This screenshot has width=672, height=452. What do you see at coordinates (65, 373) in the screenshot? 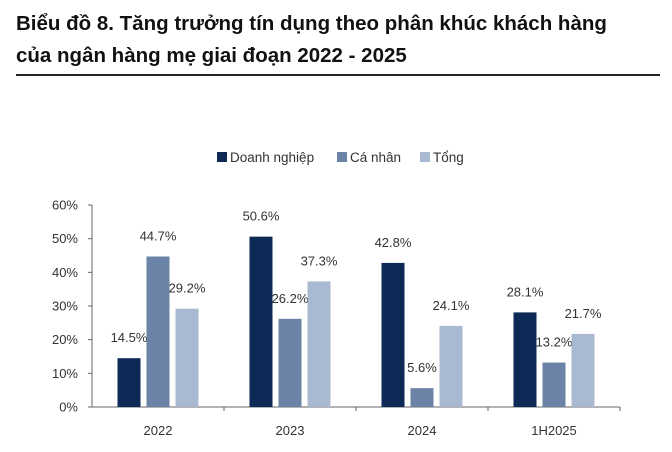
I see `y-tick-label: 10%` at bounding box center [65, 373].